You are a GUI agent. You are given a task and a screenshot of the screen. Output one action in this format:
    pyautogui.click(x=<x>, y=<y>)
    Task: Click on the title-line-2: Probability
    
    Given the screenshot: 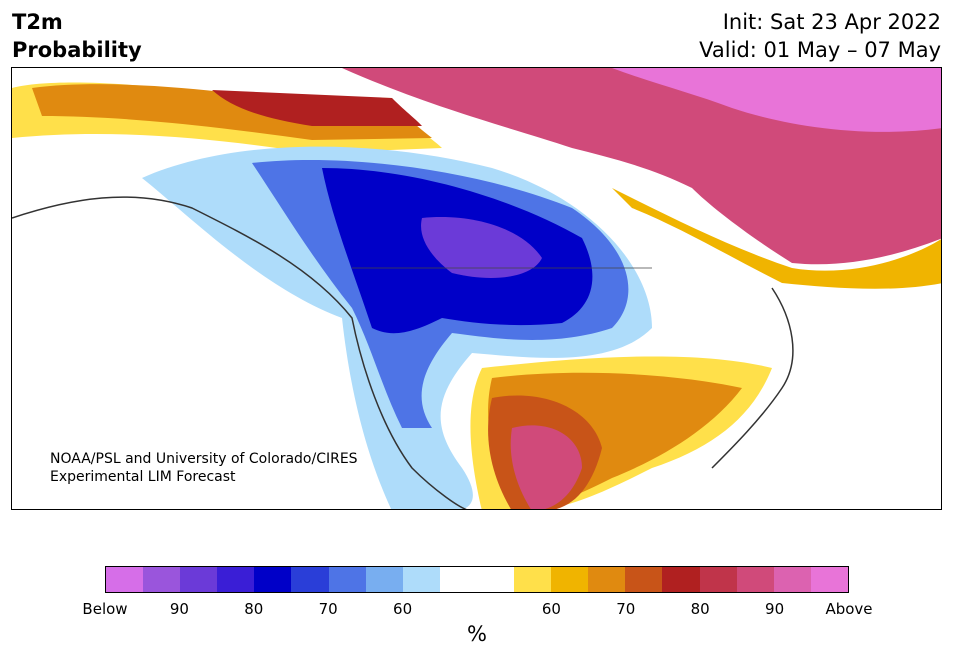 What is the action you would take?
    pyautogui.click(x=77, y=50)
    